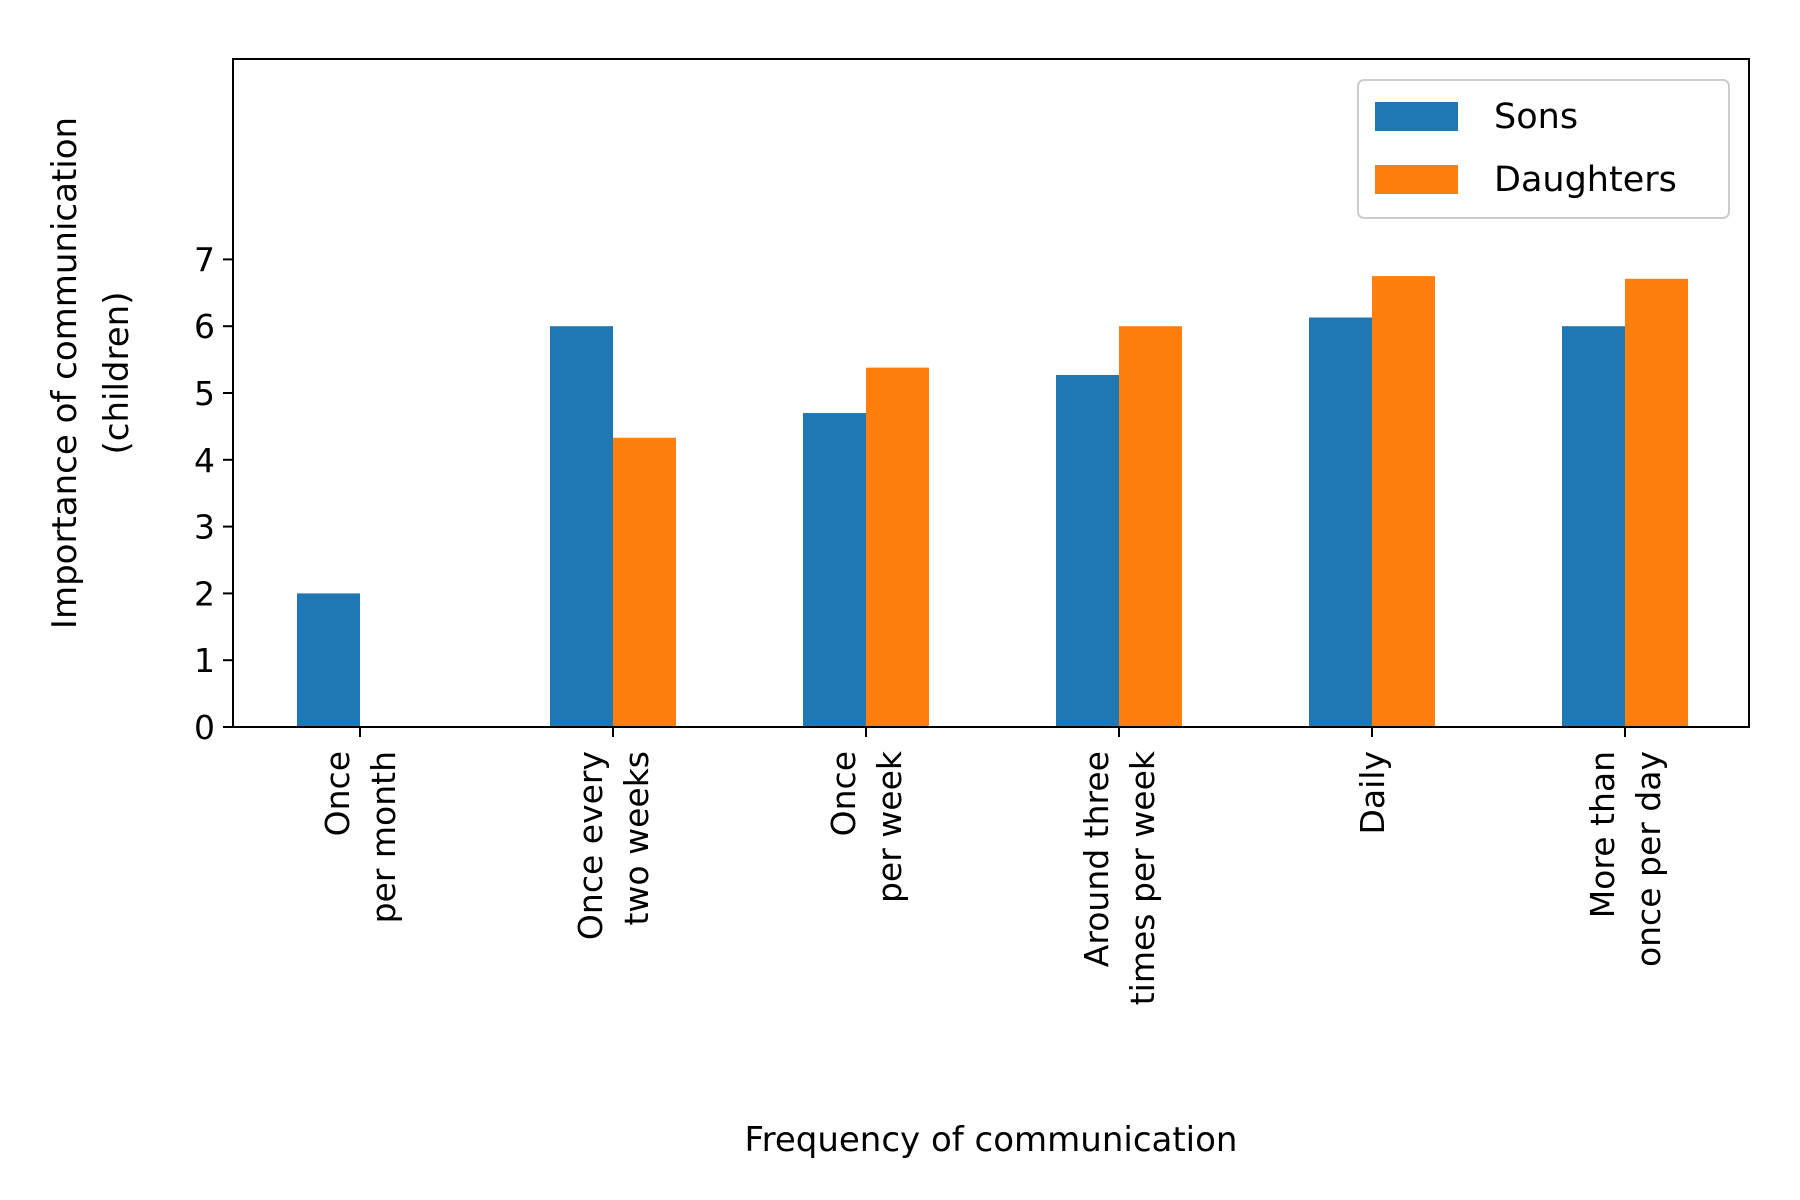 The width and height of the screenshot is (1800, 1200). I want to click on x-tick-label-5: More than once per day, so click(1625, 859).